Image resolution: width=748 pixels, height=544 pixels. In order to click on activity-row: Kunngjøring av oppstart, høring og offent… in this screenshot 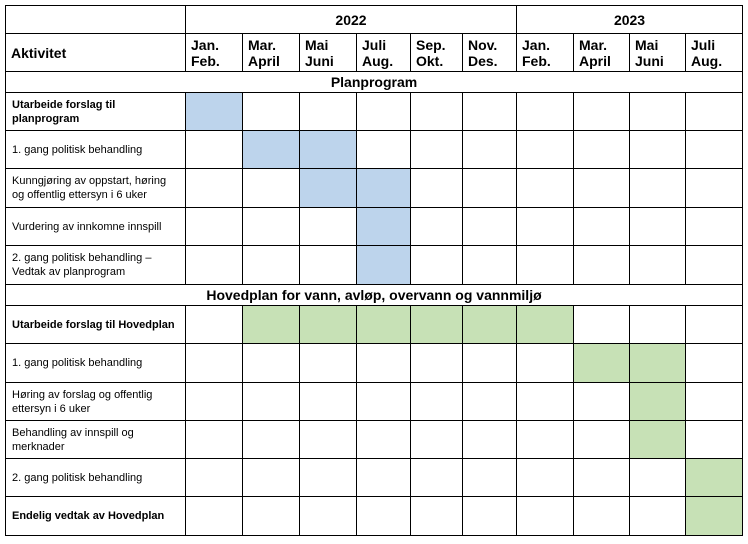, I will do `click(374, 188)`.